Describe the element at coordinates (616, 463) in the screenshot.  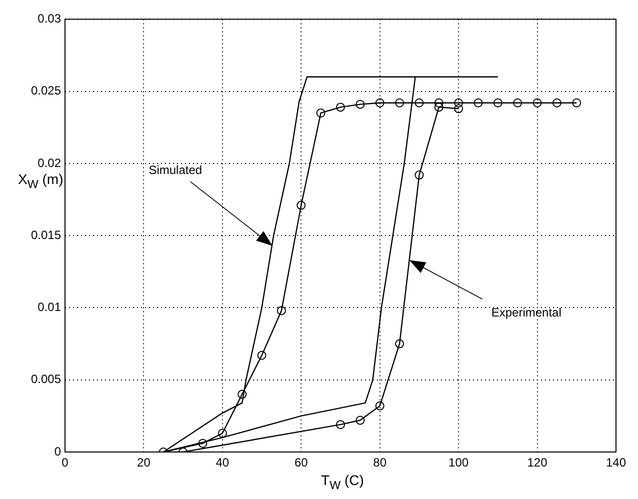
I see `x-tick-label: 140` at that location.